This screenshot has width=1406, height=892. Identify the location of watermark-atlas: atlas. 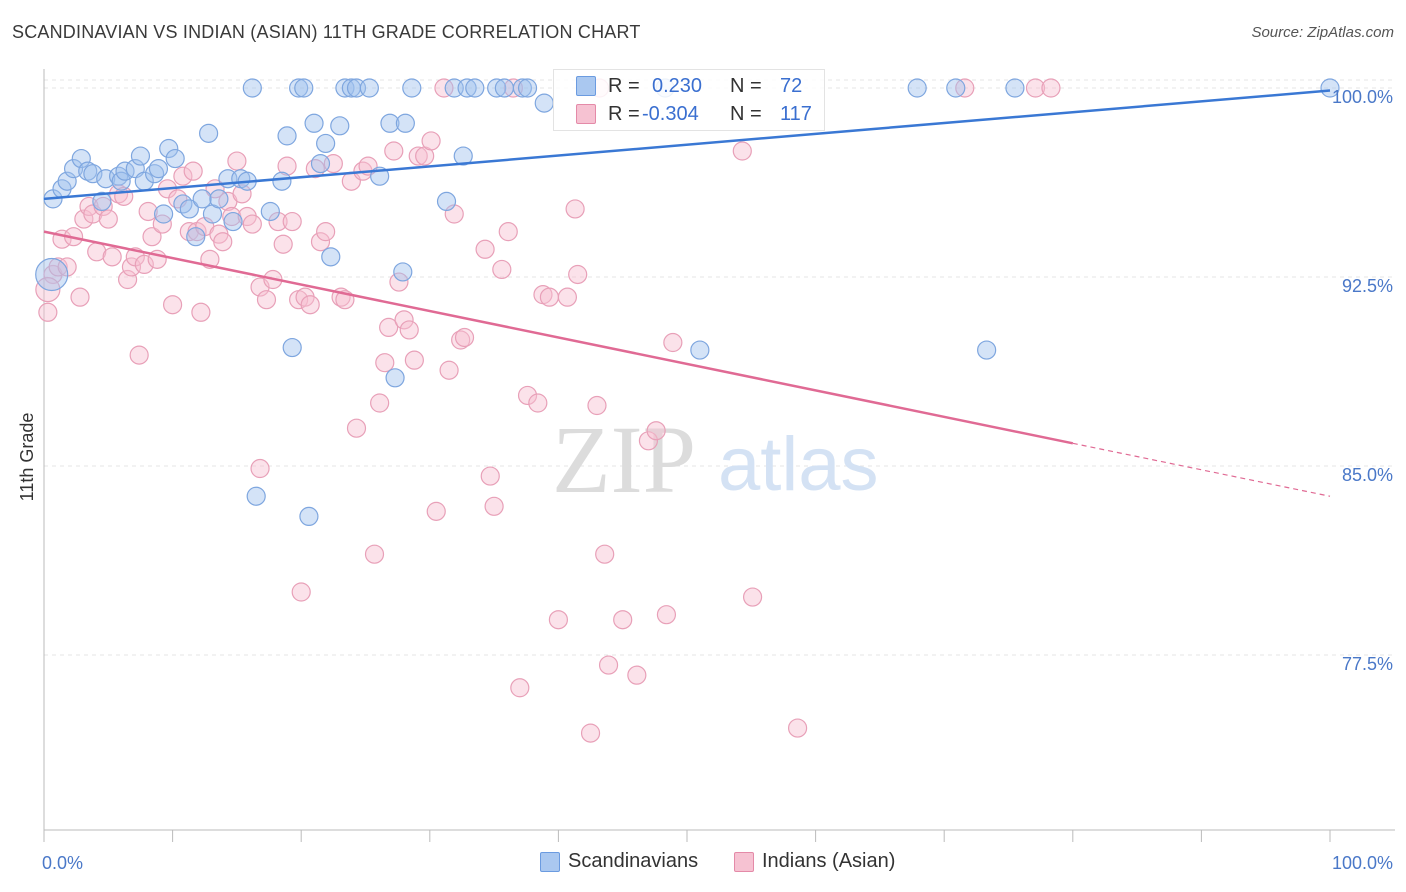
(798, 464).